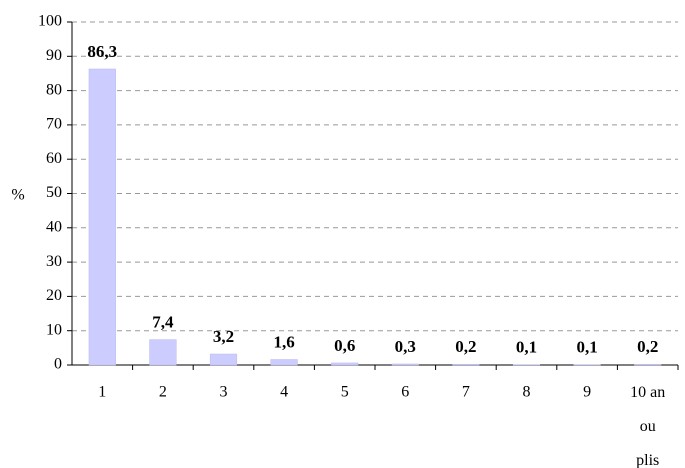 This screenshot has width=685, height=468. I want to click on value-label: 0,6, so click(344, 345).